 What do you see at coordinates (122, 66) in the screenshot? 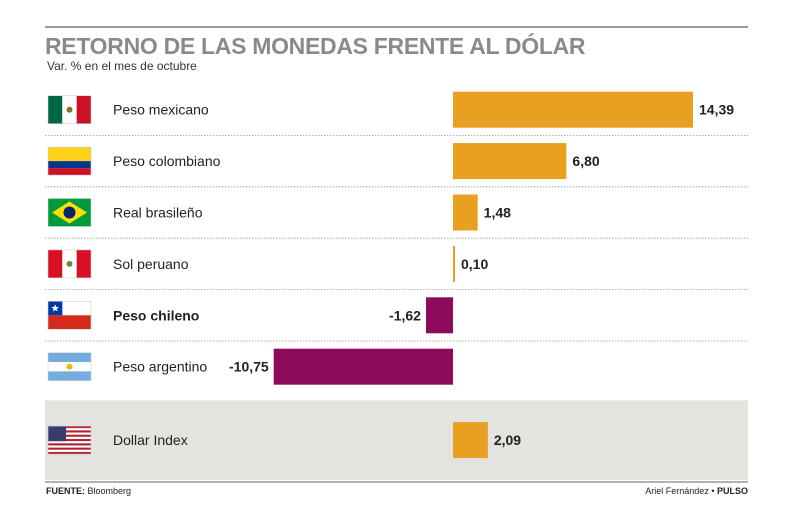
I see `chart-subtitle: Var. % en el mes de octubre` at bounding box center [122, 66].